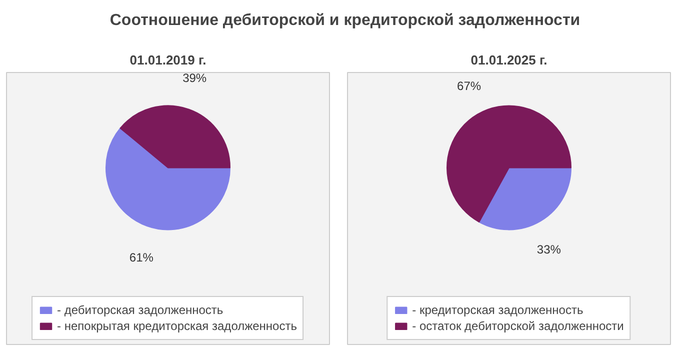 The width and height of the screenshot is (680, 350). Describe the element at coordinates (177, 326) in the screenshot. I see `legend-label: - непокрытая кредиторская задолженность` at that location.